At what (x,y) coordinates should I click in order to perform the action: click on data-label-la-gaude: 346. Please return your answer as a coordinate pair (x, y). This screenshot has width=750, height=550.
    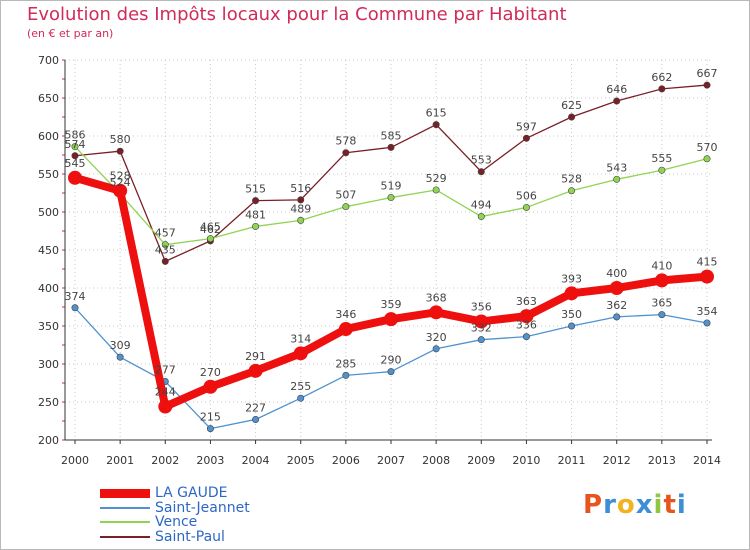
    Looking at the image, I should click on (345, 314).